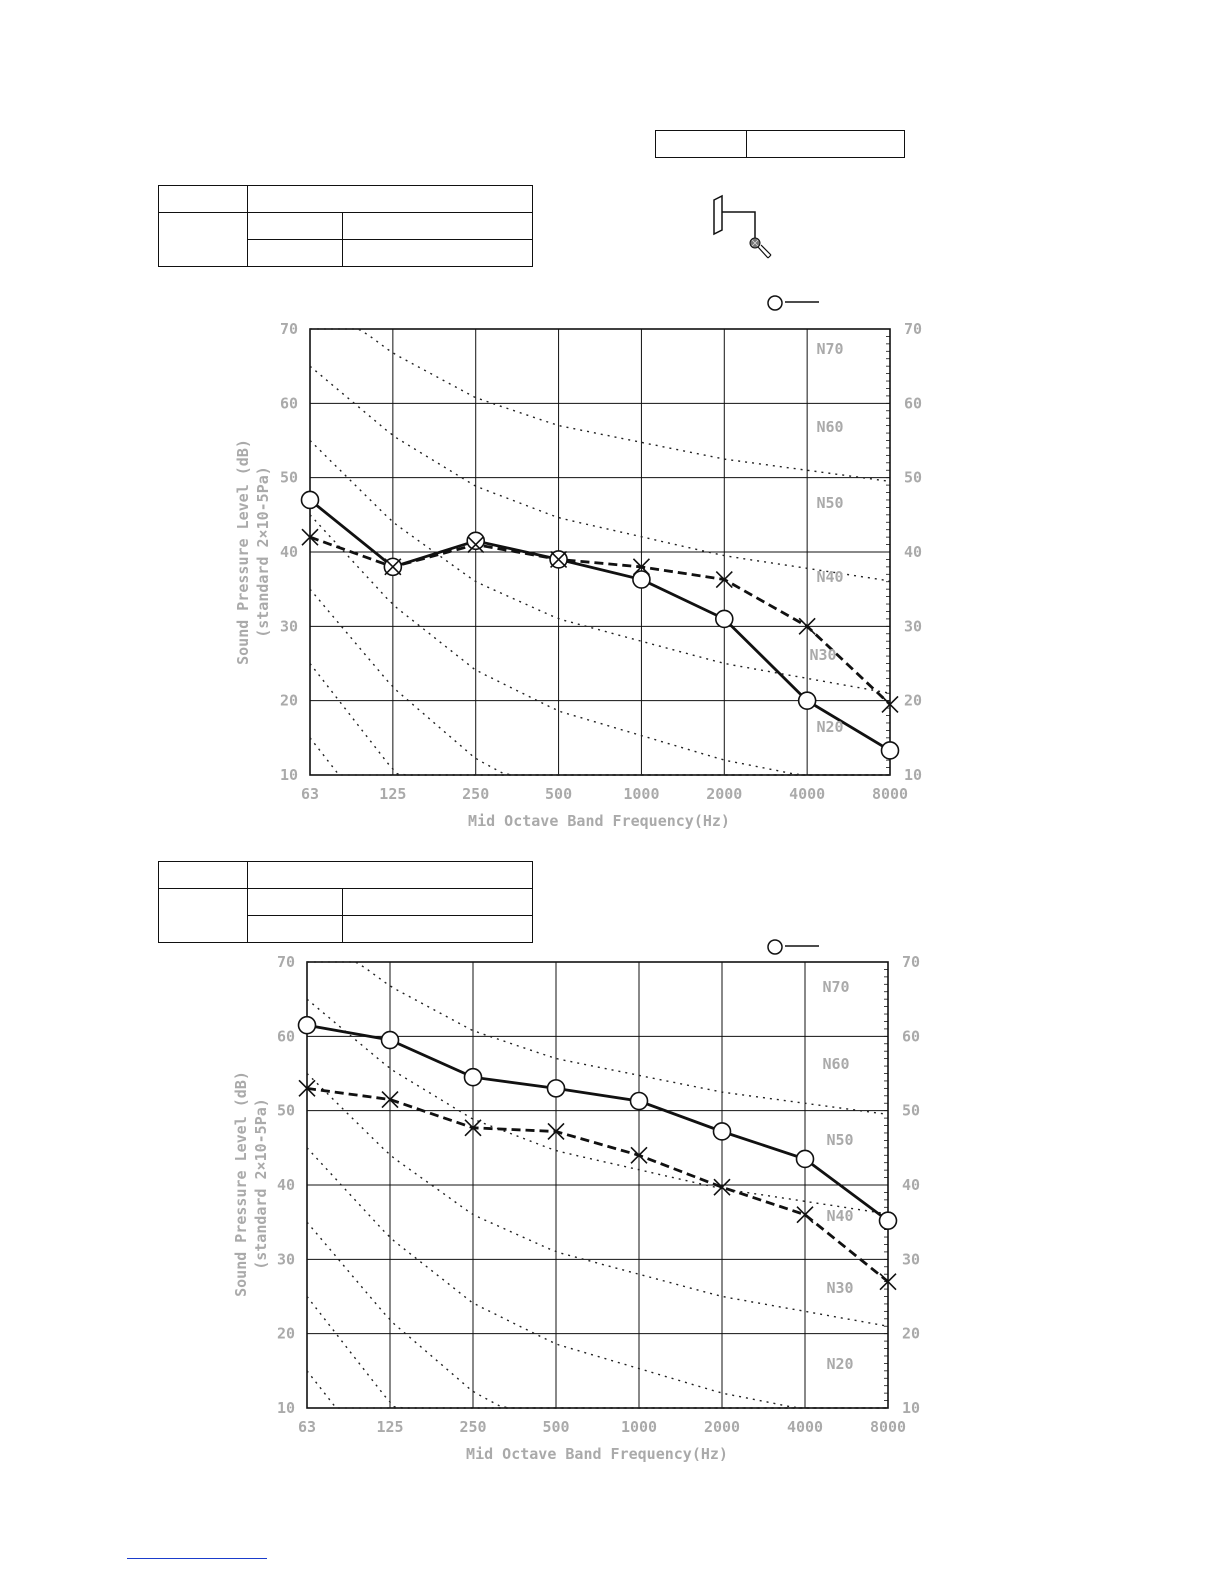 This screenshot has width=1224, height=1584. I want to click on condition-table-upper, so click(345, 226).